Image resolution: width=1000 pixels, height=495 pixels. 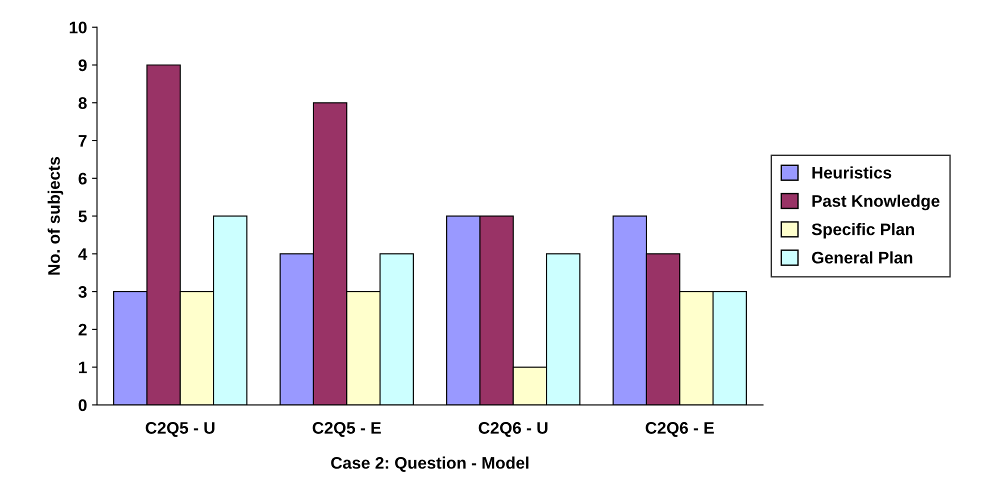 What do you see at coordinates (56, 216) in the screenshot?
I see `y-axis-title: No. of subjects` at bounding box center [56, 216].